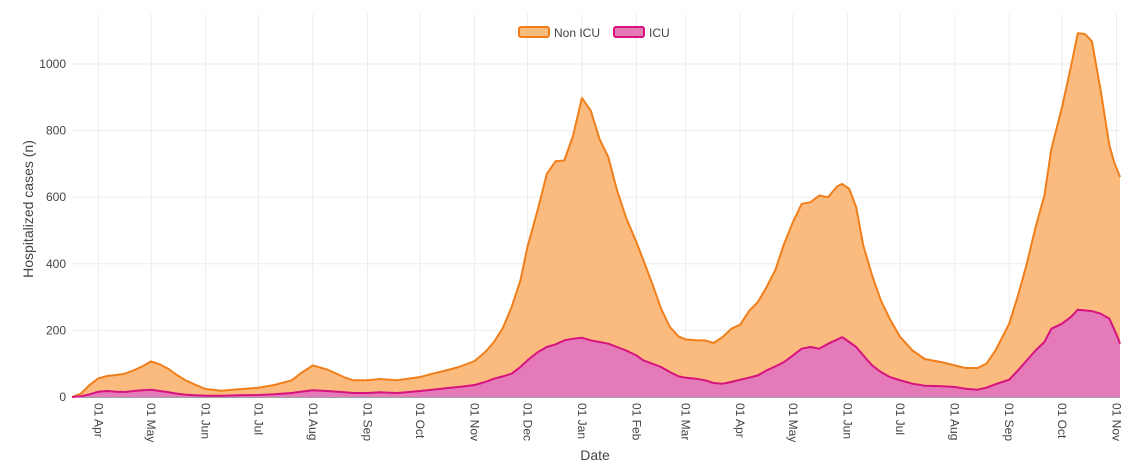  I want to click on legend-label-non-icu: Non ICU, so click(577, 33).